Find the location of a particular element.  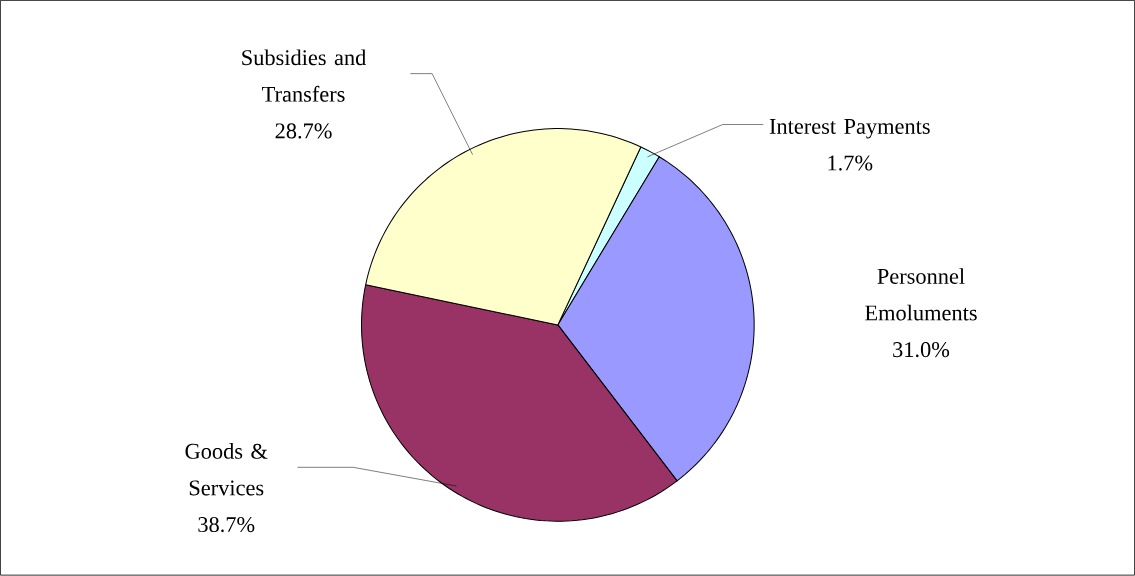

slice-label: Personnel Emoluments is located at coordinates (921, 294).